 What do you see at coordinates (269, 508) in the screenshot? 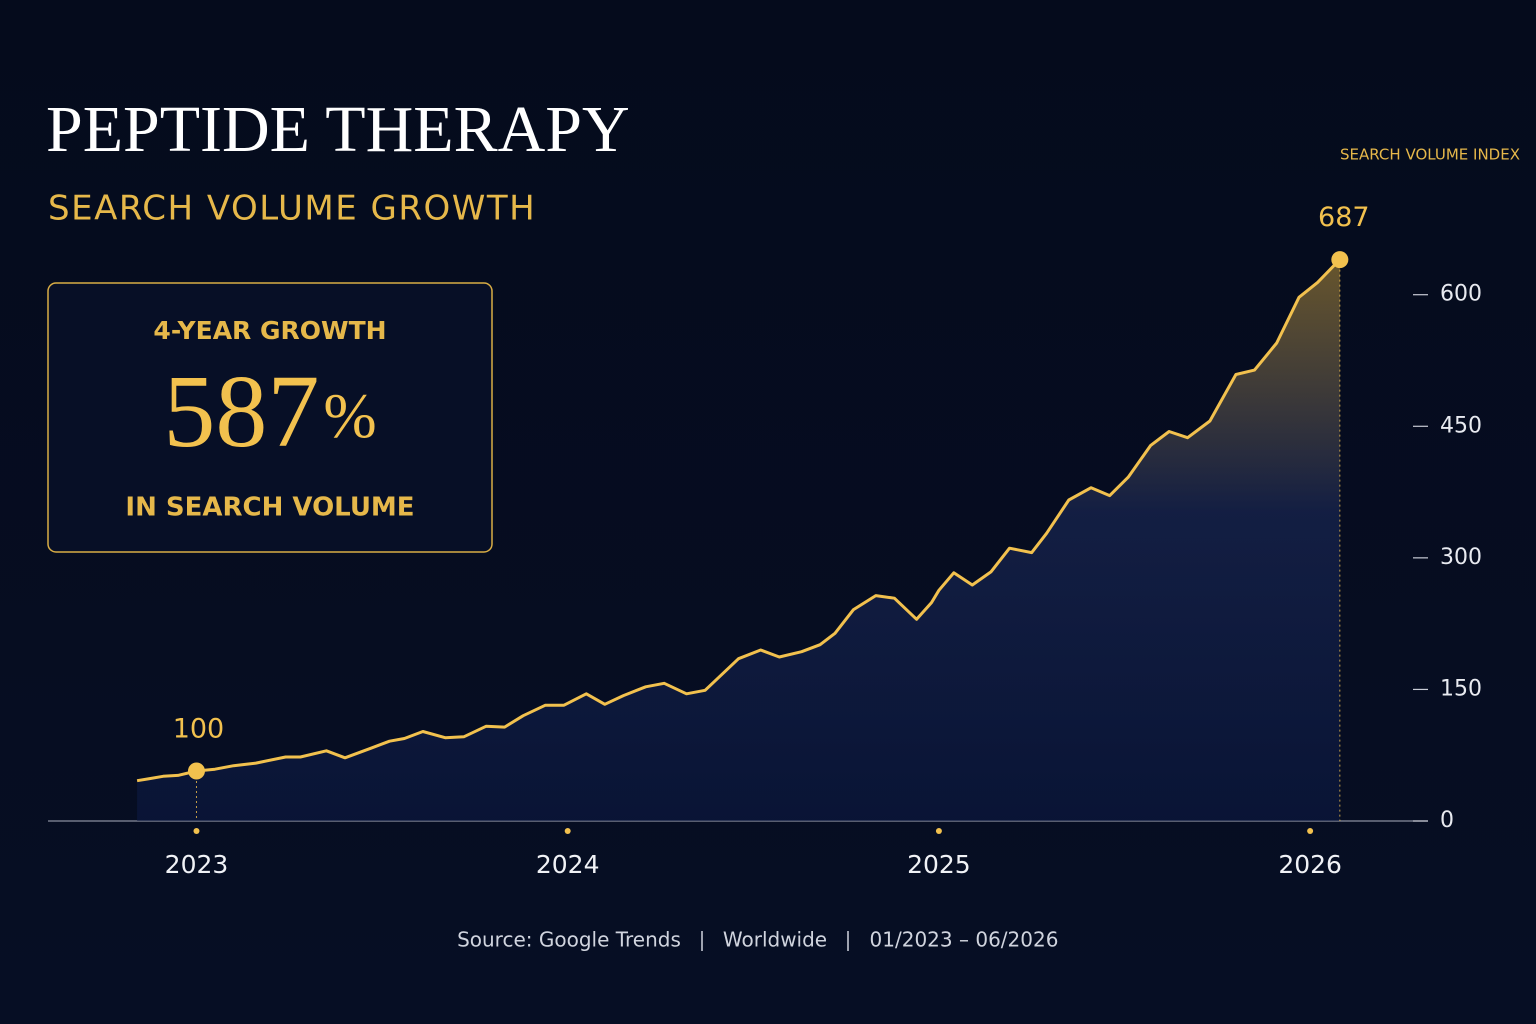
I see `kpi-caption: IN SEARCH VOLUME` at bounding box center [269, 508].